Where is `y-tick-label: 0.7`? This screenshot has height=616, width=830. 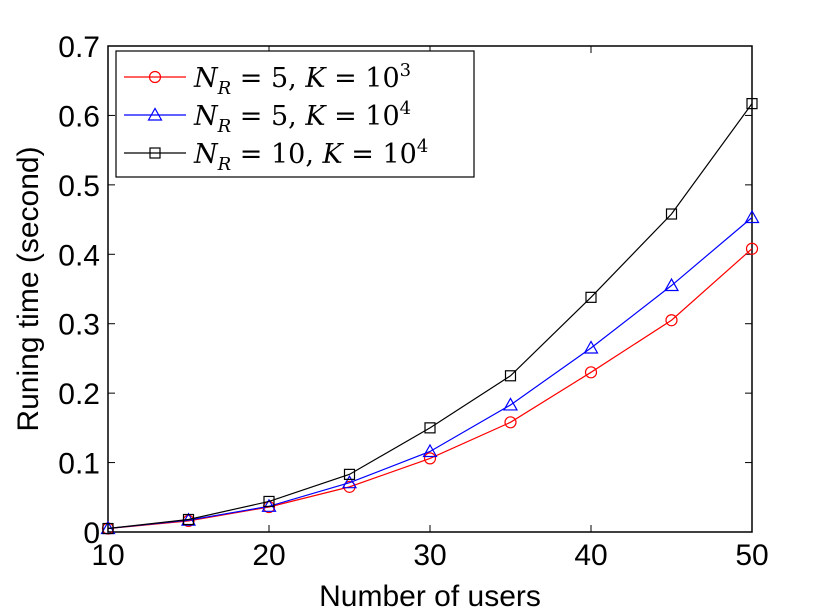
y-tick-label: 0.7 is located at coordinates (79, 47).